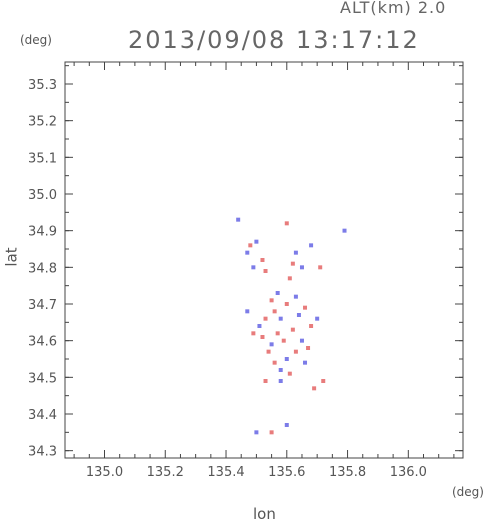  I want to click on x-tick-label: 135.8, so click(347, 472).